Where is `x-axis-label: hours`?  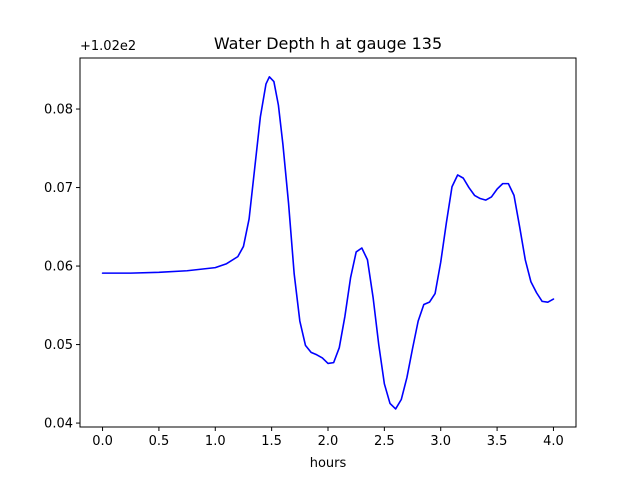 x-axis-label: hours is located at coordinates (328, 463).